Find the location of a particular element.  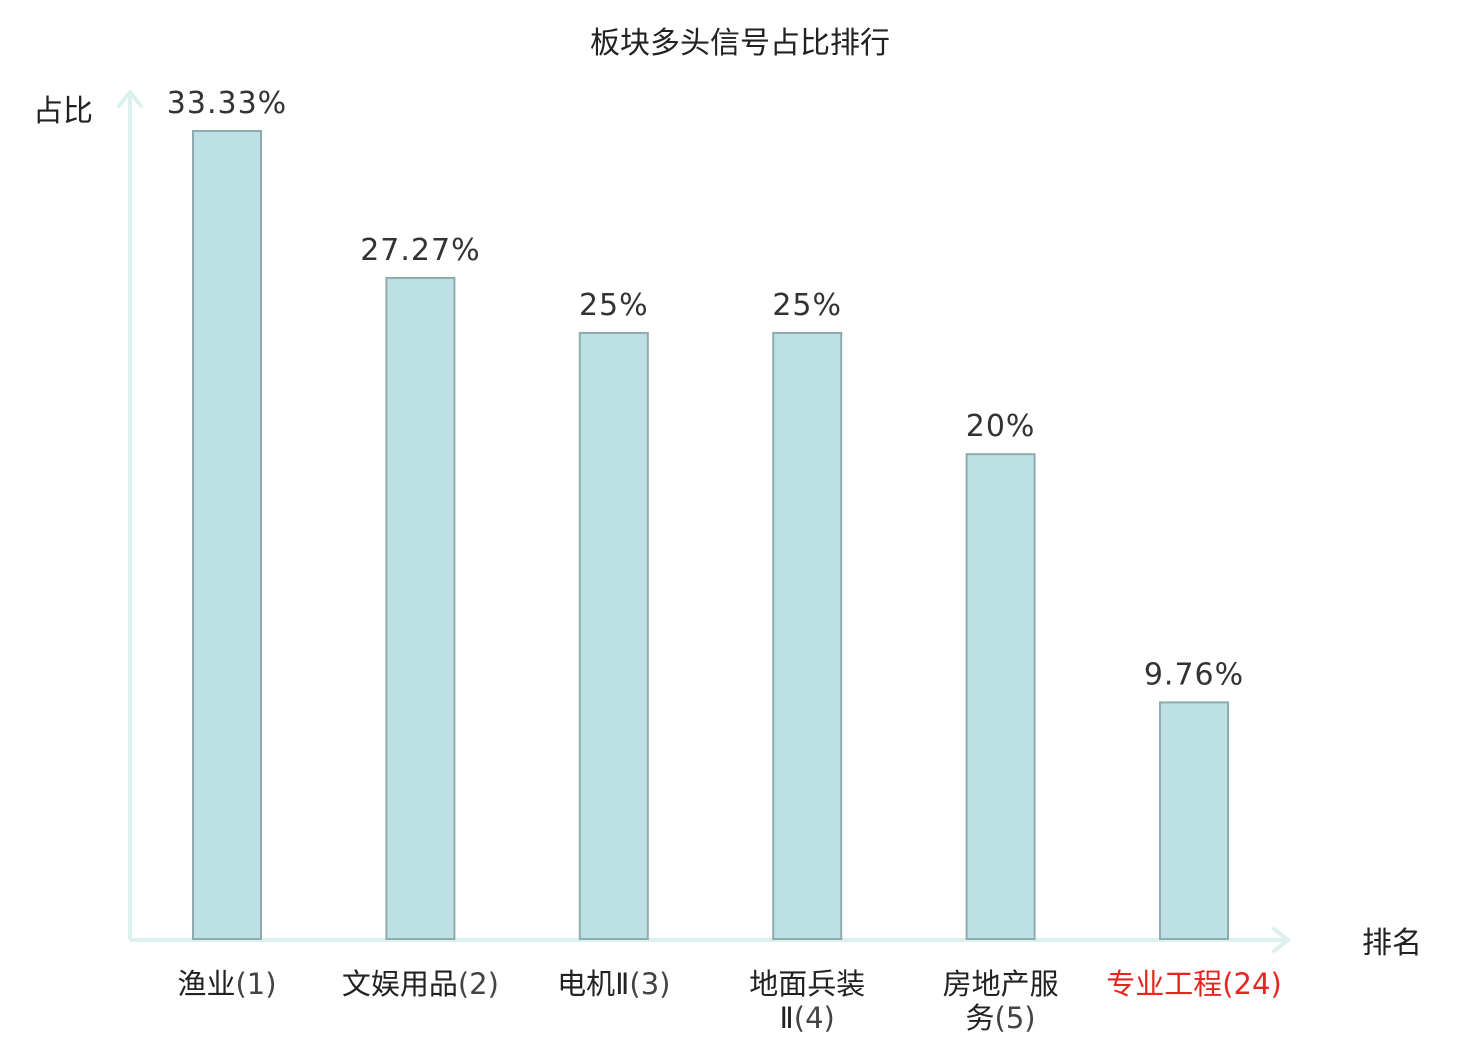

x-axis-arrow-icon is located at coordinates (1281, 940).